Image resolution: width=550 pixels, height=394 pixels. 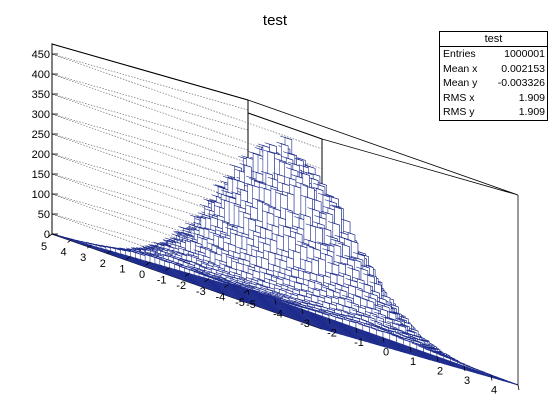 I want to click on bar-top, so click(x=82, y=241).